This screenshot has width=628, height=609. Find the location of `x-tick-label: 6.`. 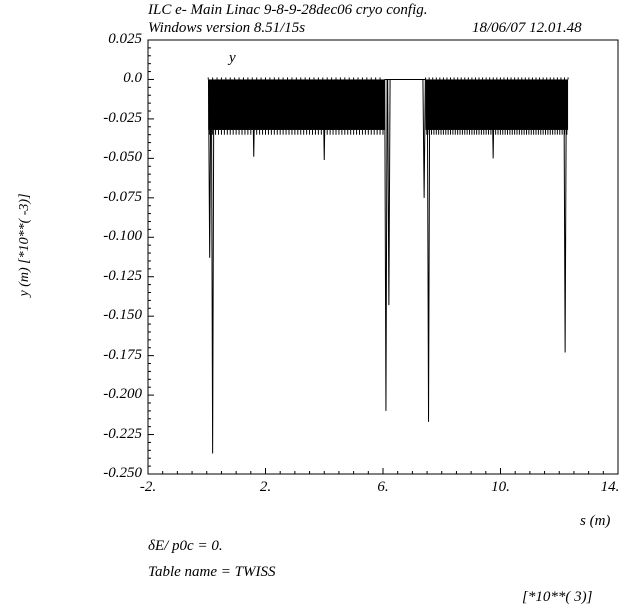

x-tick-label: 6. is located at coordinates (383, 487).